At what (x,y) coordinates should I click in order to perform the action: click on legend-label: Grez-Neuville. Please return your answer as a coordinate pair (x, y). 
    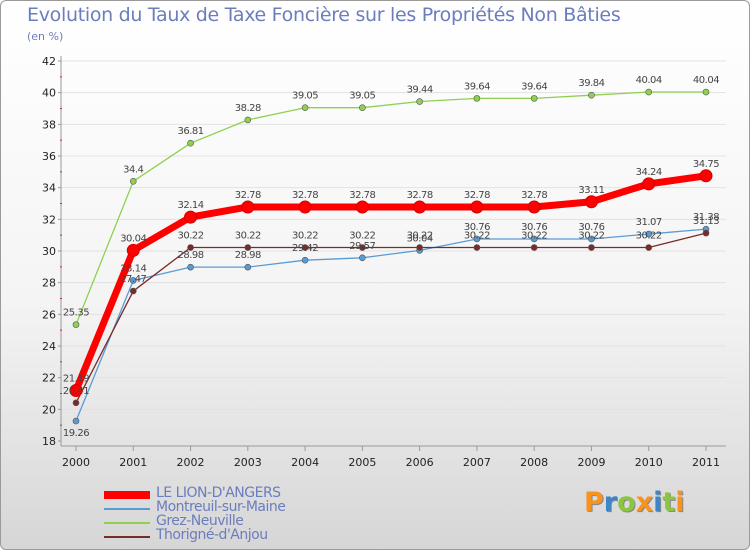
    Looking at the image, I should click on (200, 521).